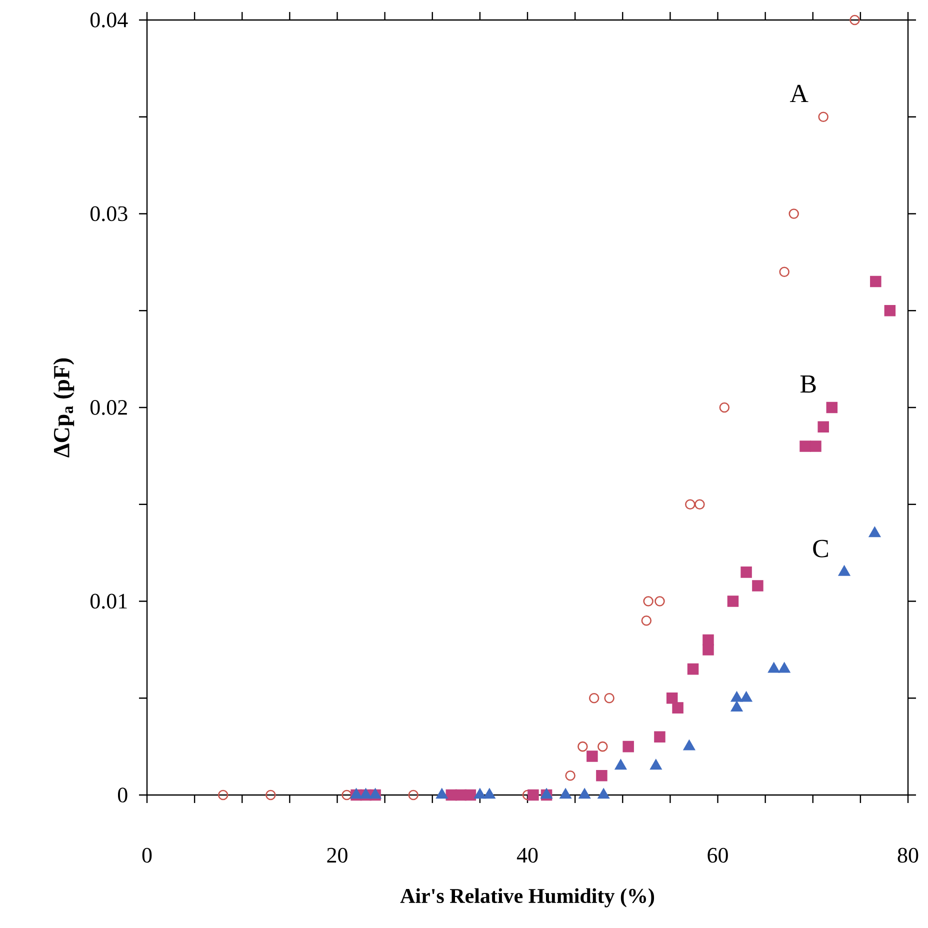 The width and height of the screenshot is (928, 928). Describe the element at coordinates (337, 855) in the screenshot. I see `x-tick-label: 20` at that location.